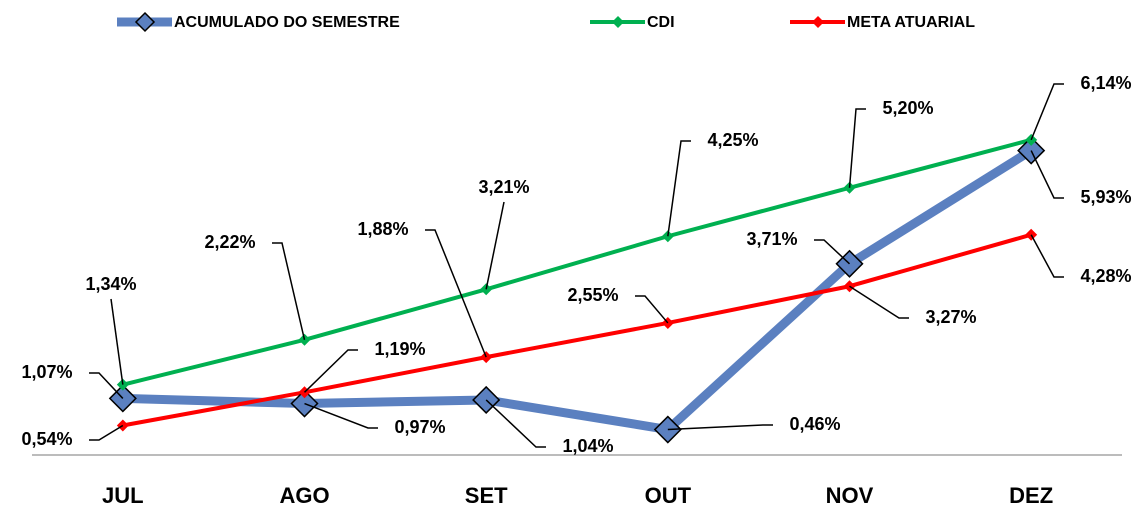 This screenshot has width=1148, height=511. I want to click on x-tick-label: AGO, so click(304, 495).